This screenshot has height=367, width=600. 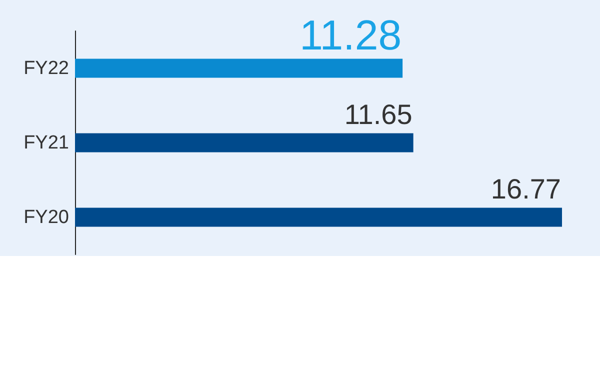 I want to click on data-label: 11.28, so click(x=351, y=34).